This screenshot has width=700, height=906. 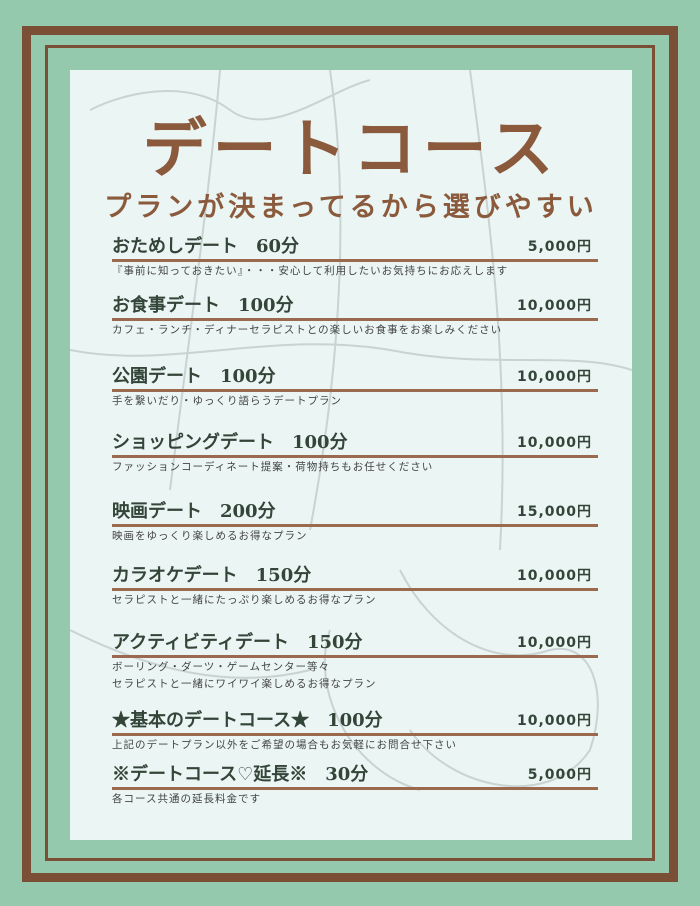 What do you see at coordinates (351, 150) in the screenshot?
I see `page-title: デートコース` at bounding box center [351, 150].